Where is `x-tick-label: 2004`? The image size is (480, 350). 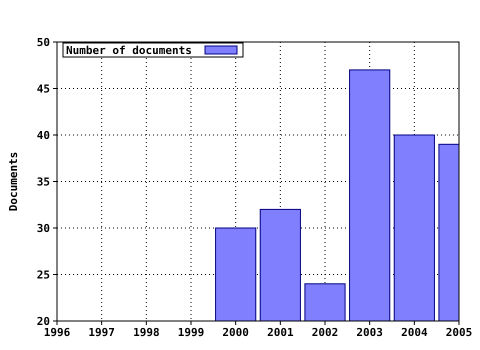 x-tick-label: 2004 is located at coordinates (414, 332).